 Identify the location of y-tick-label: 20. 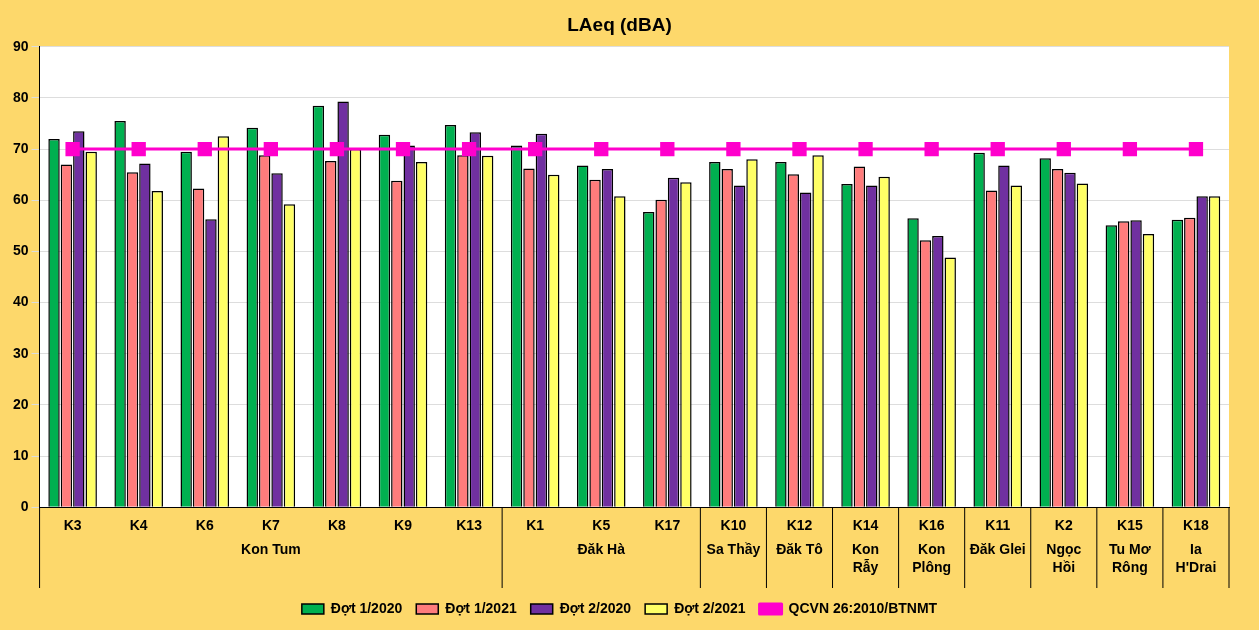
(20, 403).